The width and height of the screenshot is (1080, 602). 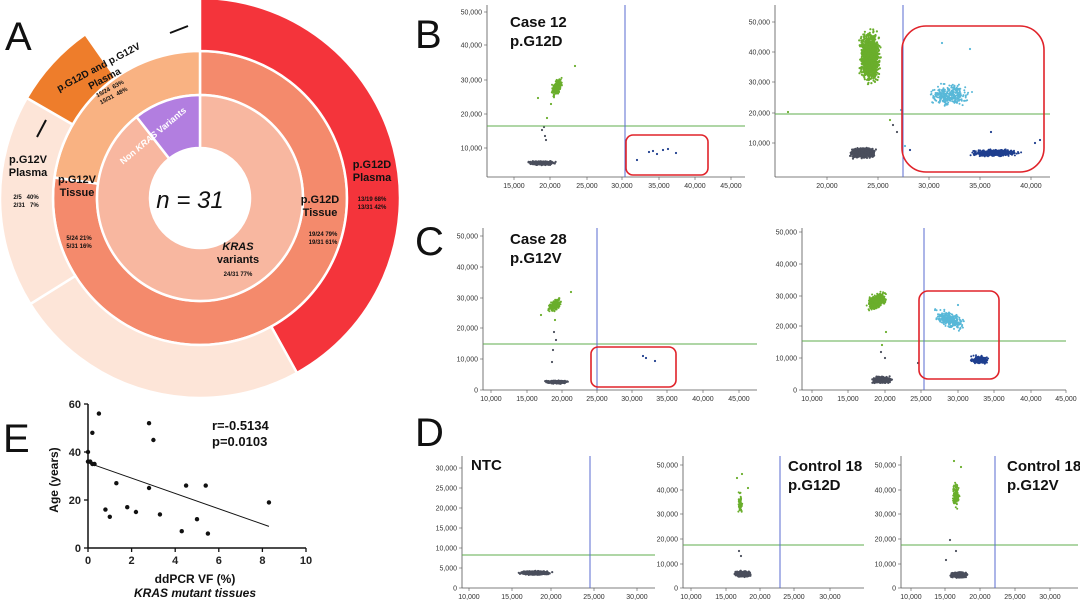 What do you see at coordinates (372, 200) in the screenshot?
I see `g12d-plasma-s1: 13/19 68%` at bounding box center [372, 200].